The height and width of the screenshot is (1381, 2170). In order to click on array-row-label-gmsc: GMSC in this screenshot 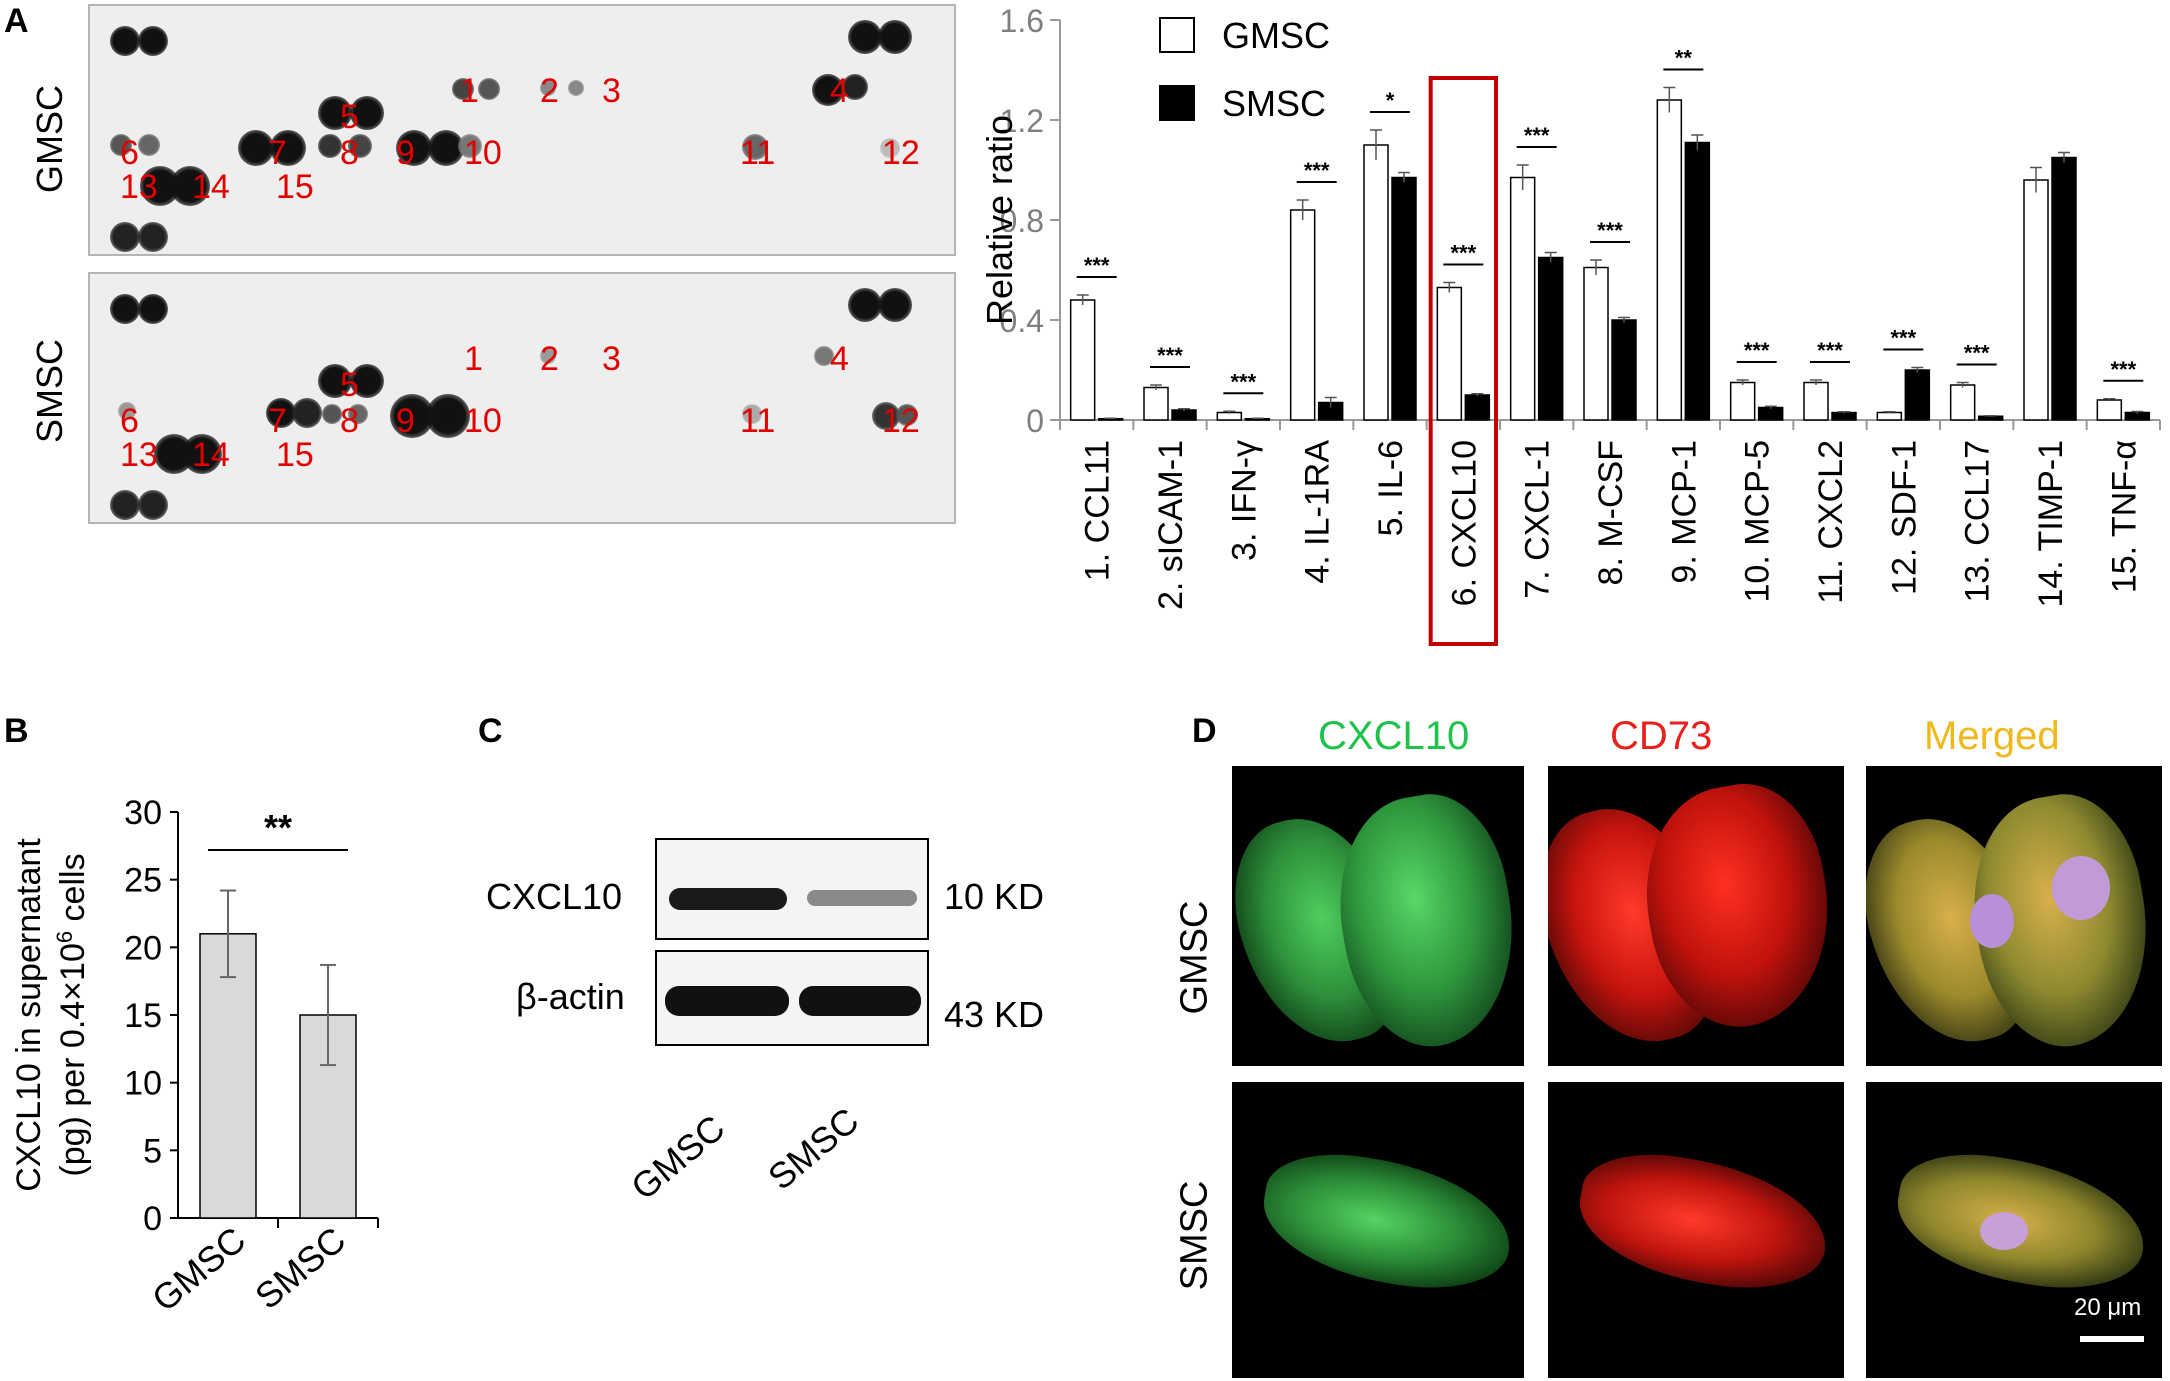, I will do `click(49, 139)`.